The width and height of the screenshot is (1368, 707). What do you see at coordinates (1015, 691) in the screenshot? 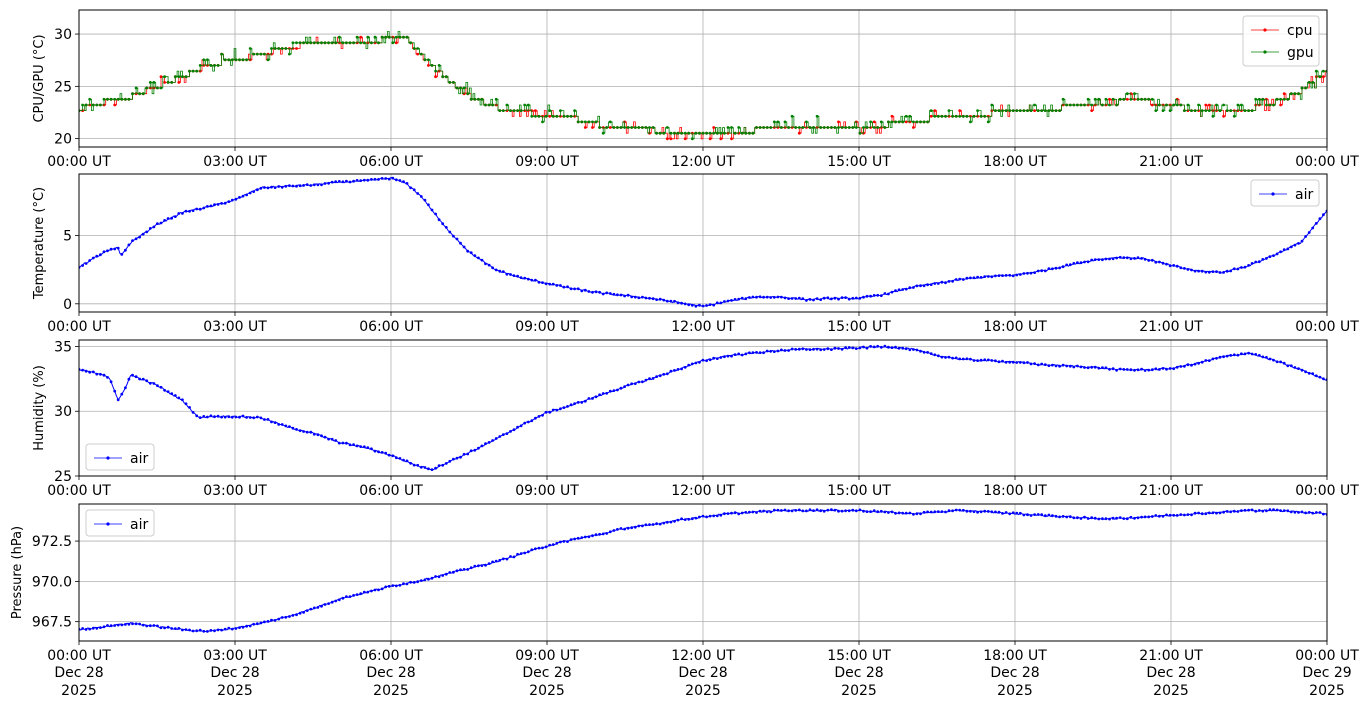
I see `x-tick-year-label: 2025` at bounding box center [1015, 691].